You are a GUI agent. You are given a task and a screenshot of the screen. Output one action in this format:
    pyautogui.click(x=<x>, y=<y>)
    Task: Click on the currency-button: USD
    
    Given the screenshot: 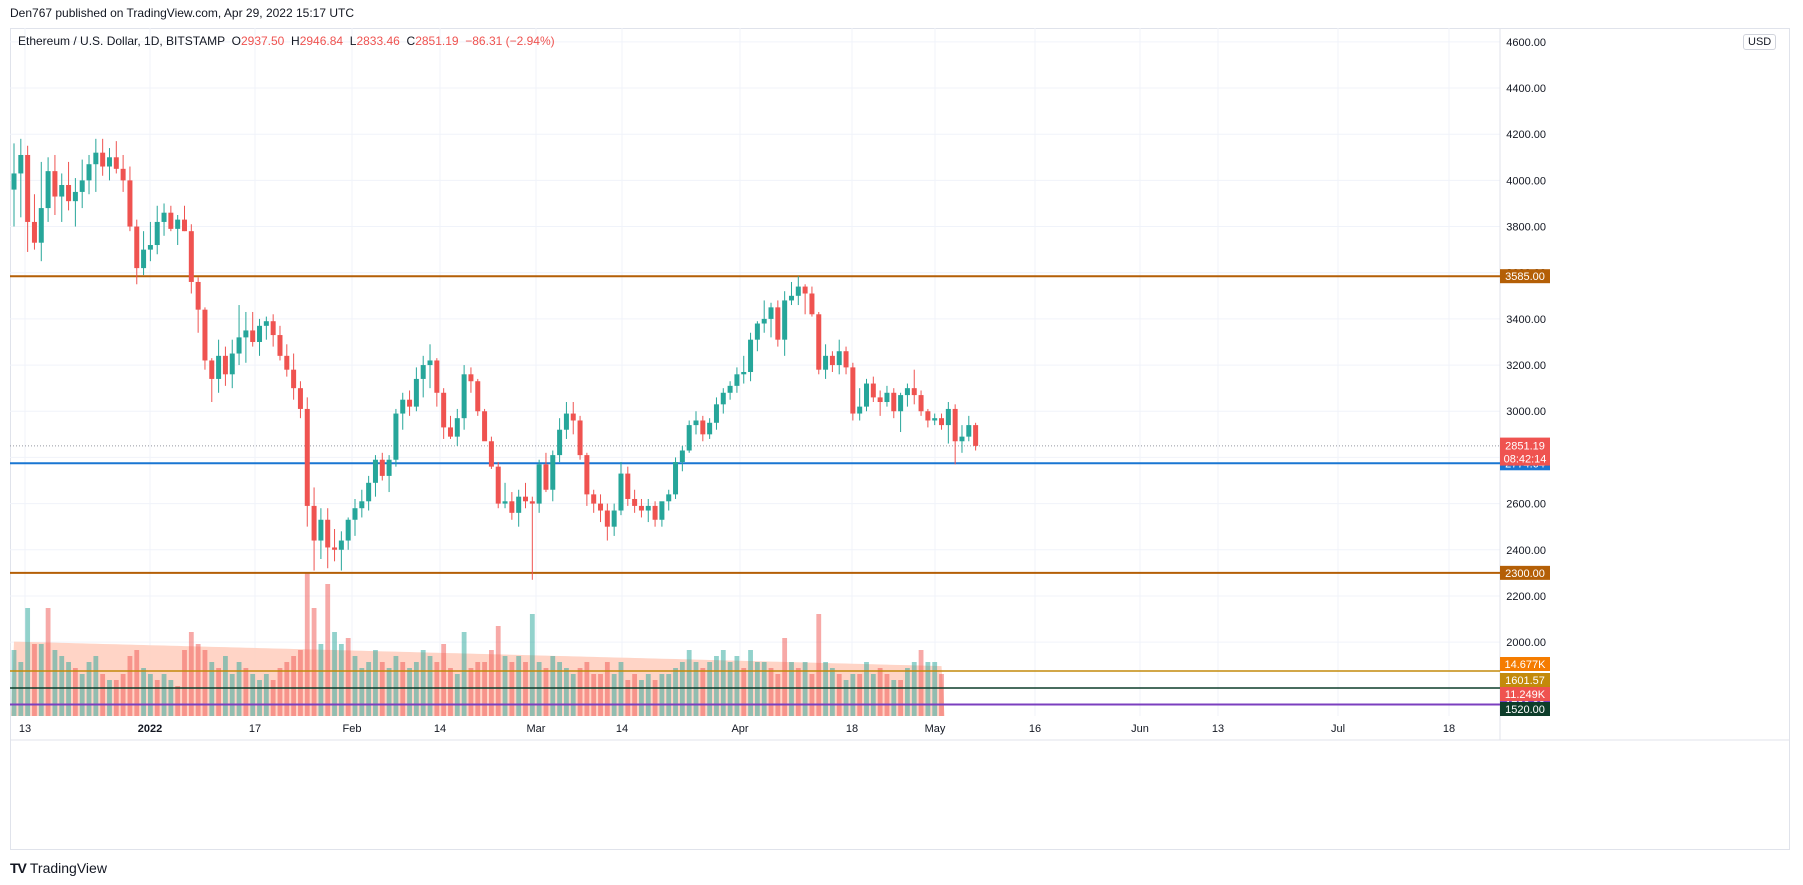 What is the action you would take?
    pyautogui.click(x=1760, y=42)
    